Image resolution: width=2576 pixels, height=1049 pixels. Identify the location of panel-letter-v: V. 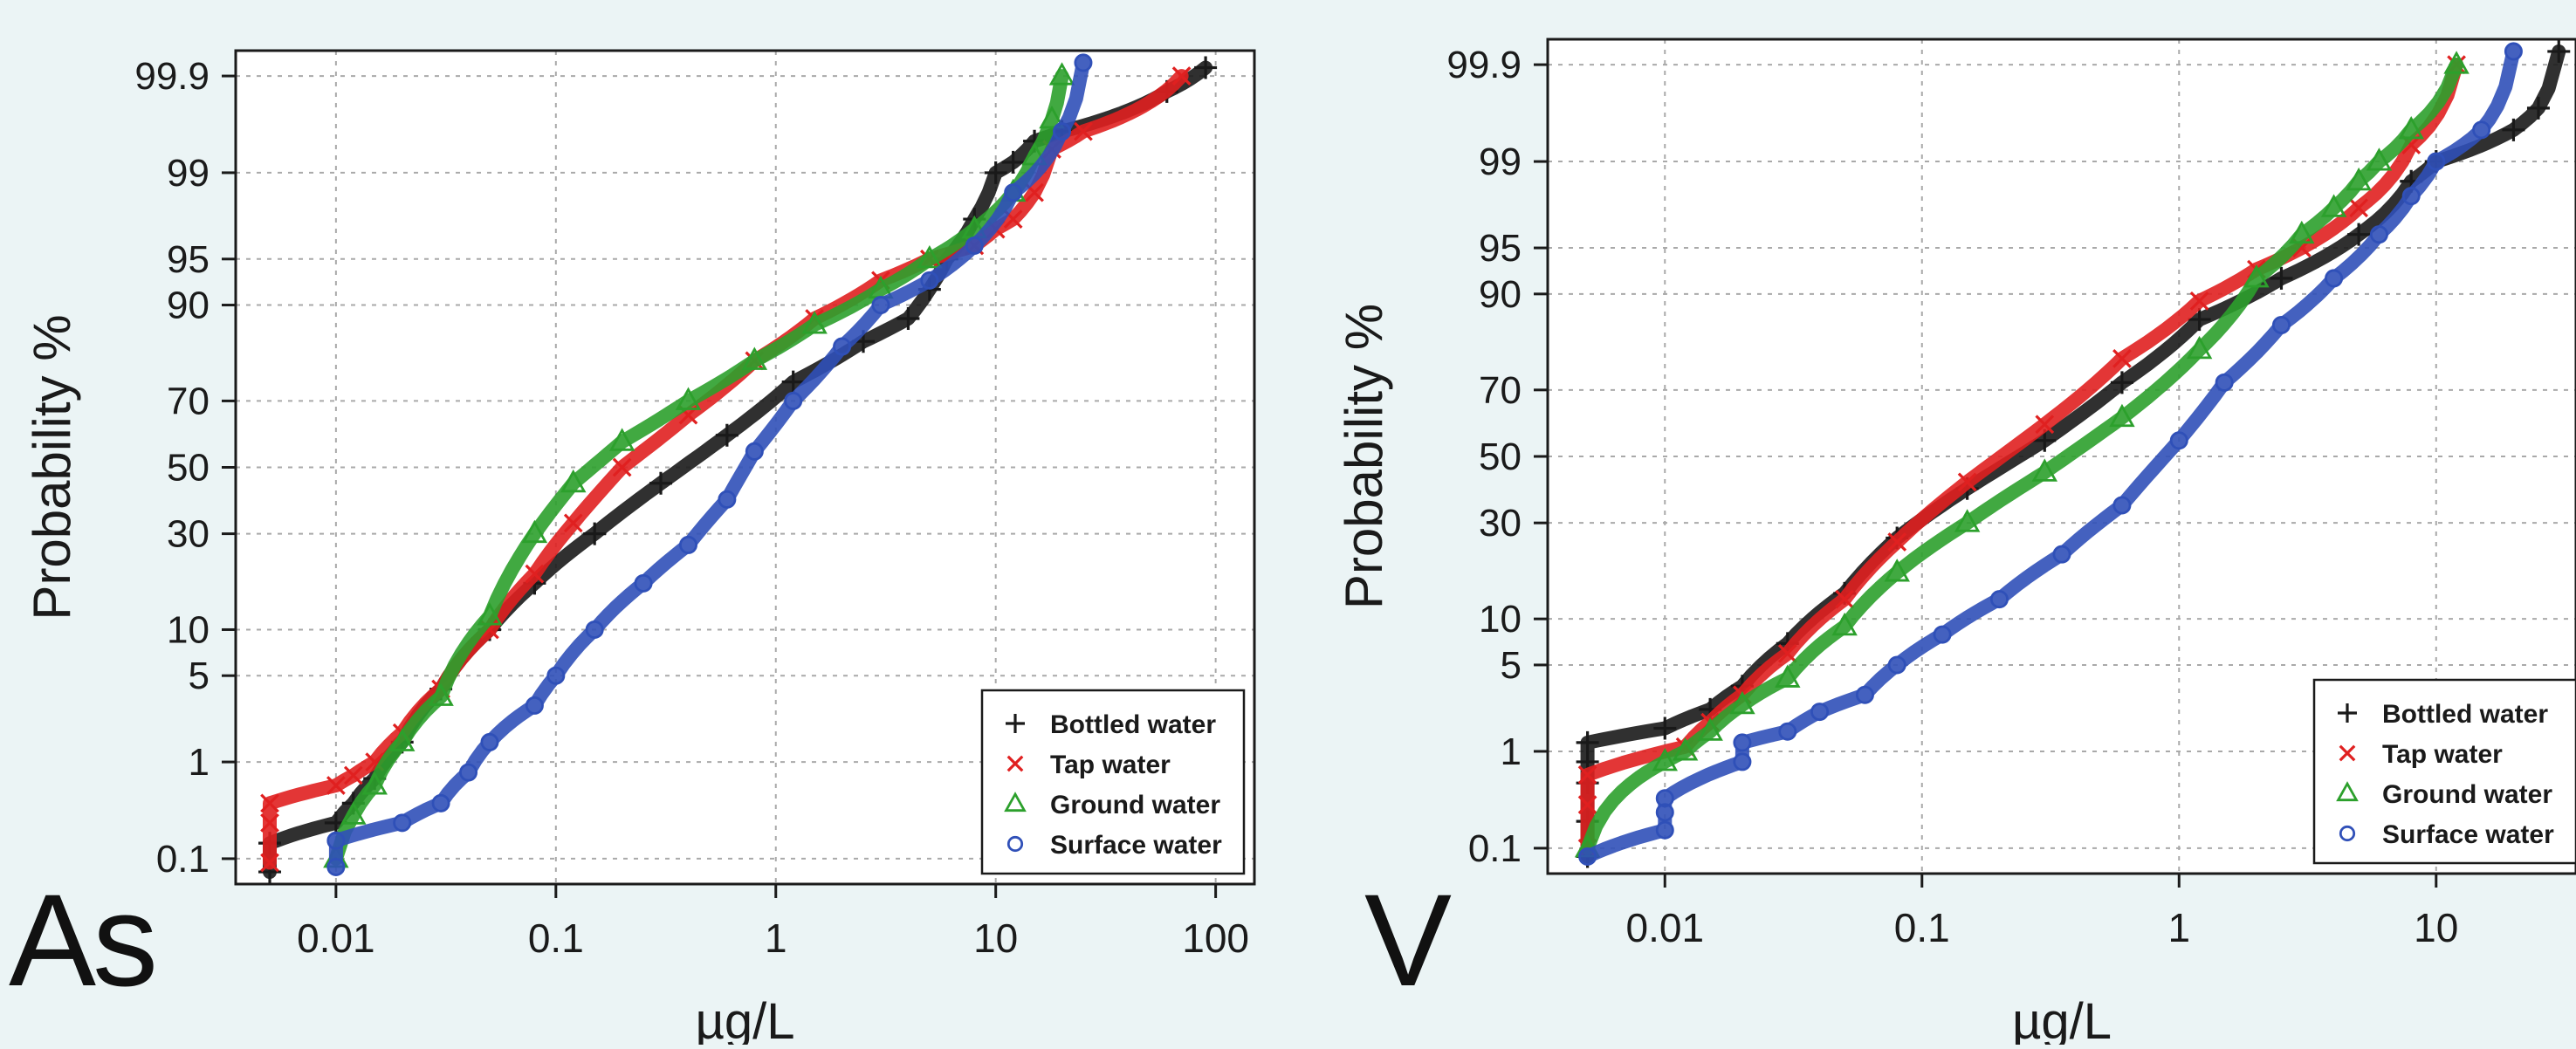
(1408, 940).